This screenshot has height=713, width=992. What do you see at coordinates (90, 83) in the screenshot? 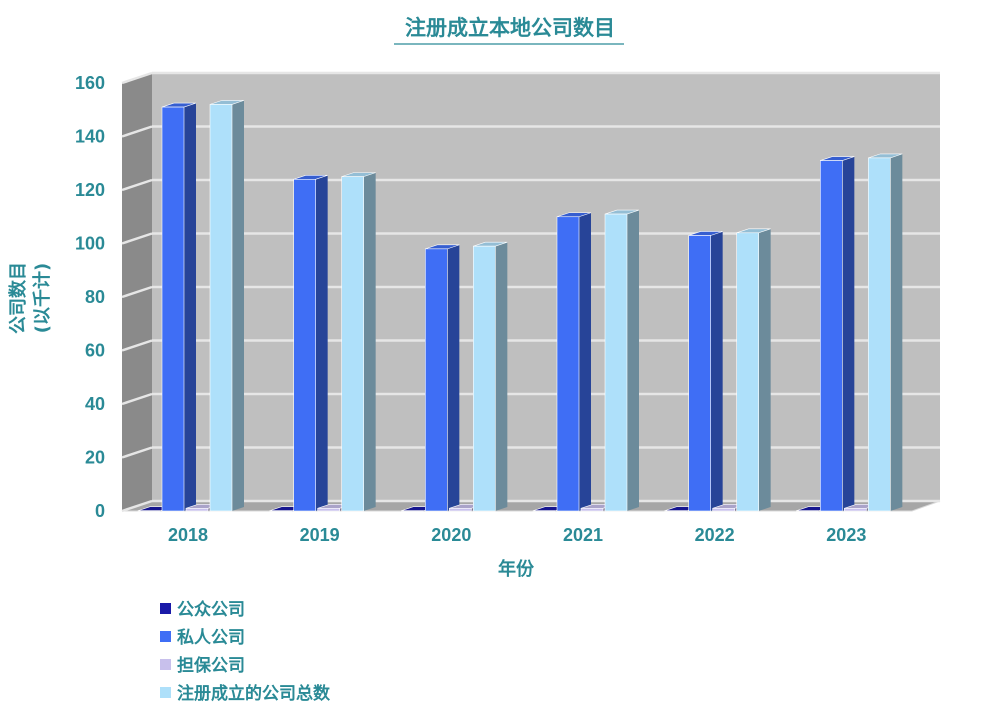
I see `y-tick-label: 160` at bounding box center [90, 83].